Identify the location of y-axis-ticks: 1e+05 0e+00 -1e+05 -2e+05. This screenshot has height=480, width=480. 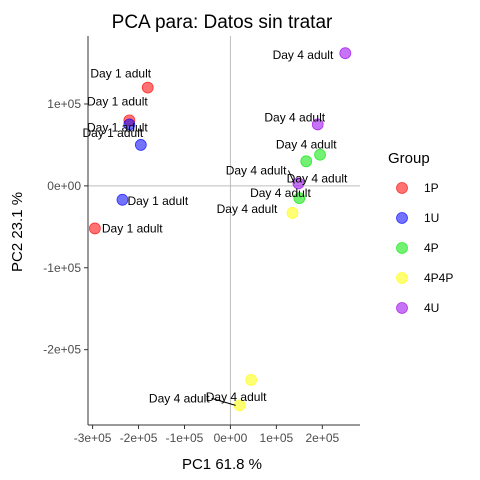
(65, 227).